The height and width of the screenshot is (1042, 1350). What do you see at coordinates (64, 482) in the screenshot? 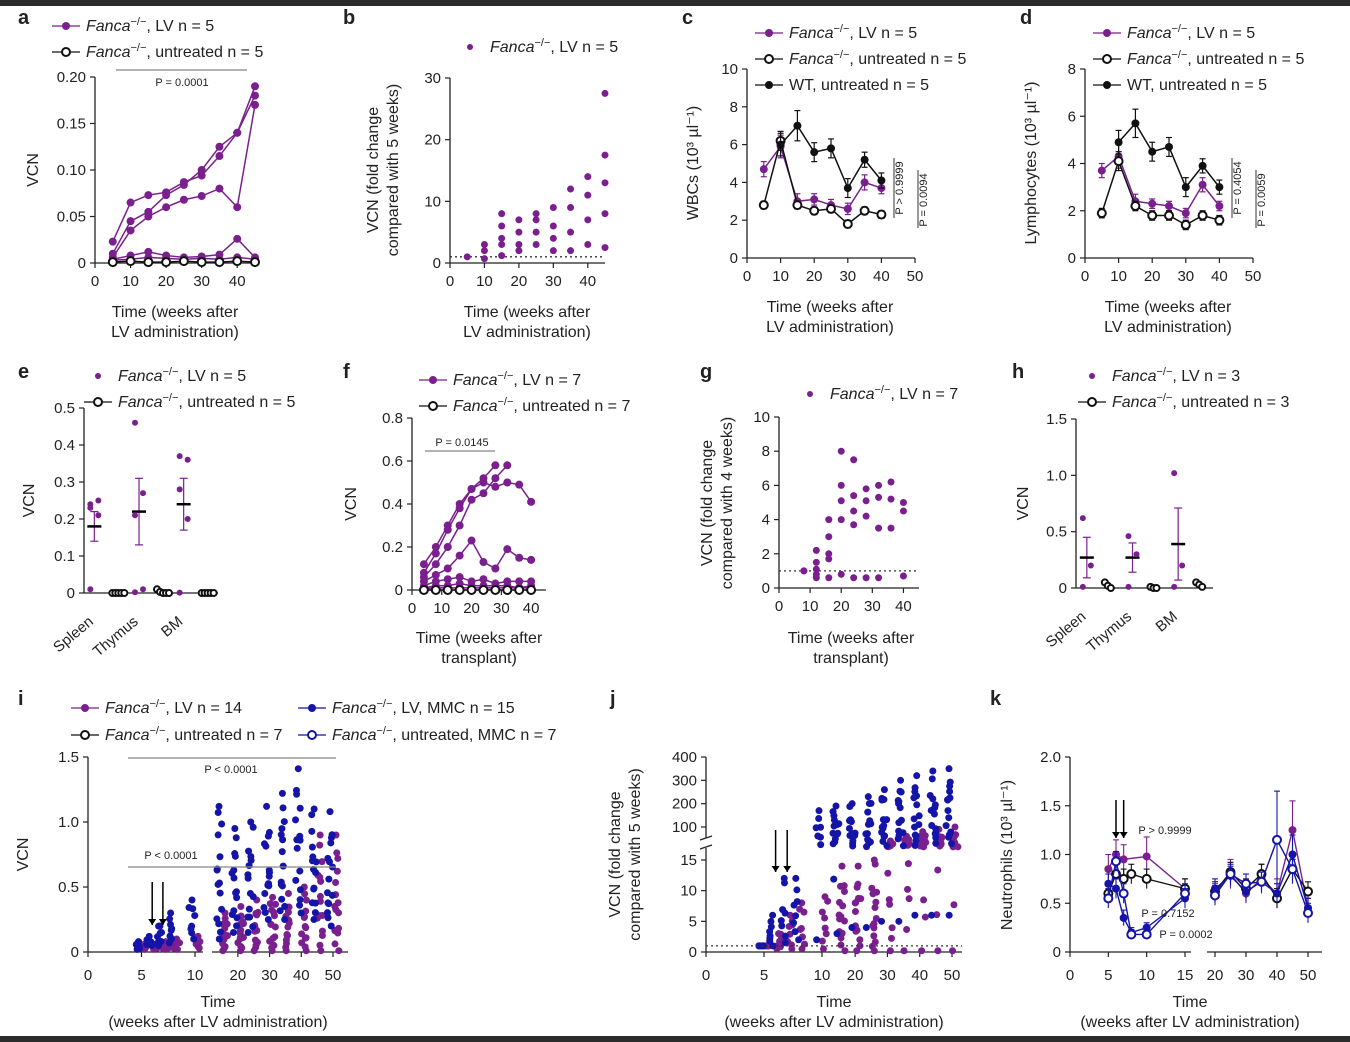
I see `y-tick-label: 0.3` at bounding box center [64, 482].